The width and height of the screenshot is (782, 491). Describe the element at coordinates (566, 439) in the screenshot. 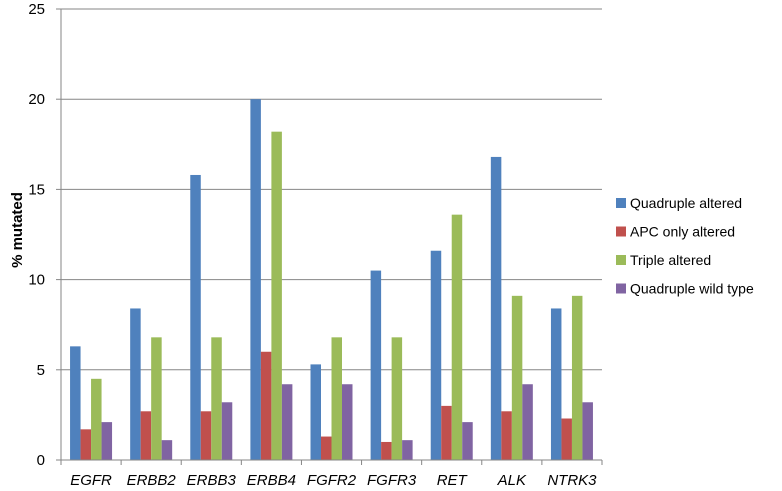

I see `bar-ntrk3-apc-only-altered` at that location.